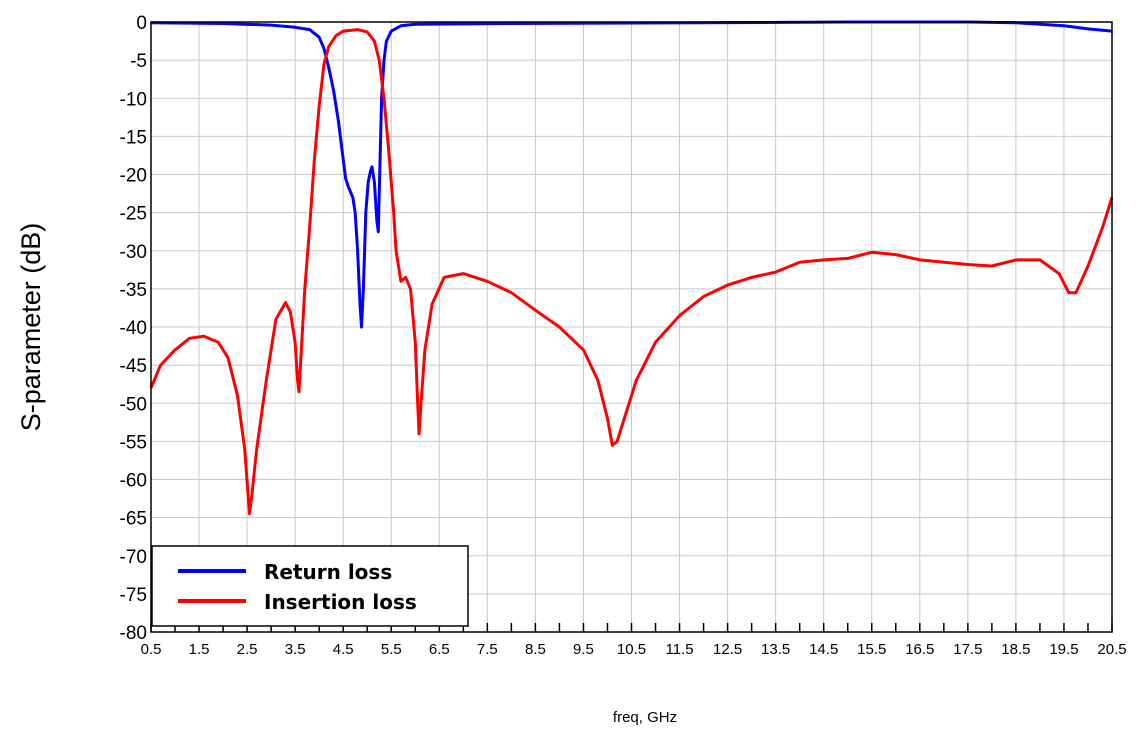  I want to click on y-tick-label-4: -20, so click(133, 176).